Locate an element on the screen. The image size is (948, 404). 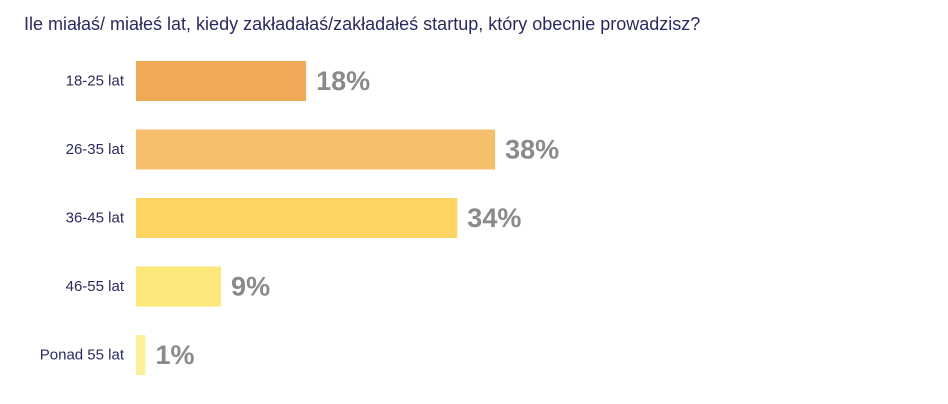
category-label: 18-25 lat is located at coordinates (95, 81).